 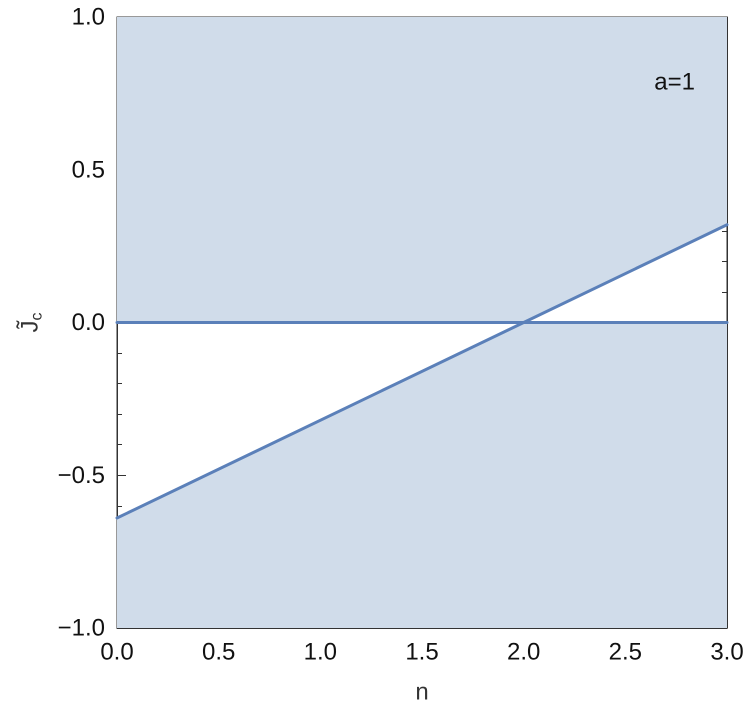 What do you see at coordinates (81, 628) in the screenshot?
I see `y-tick-label: −1.0` at bounding box center [81, 628].